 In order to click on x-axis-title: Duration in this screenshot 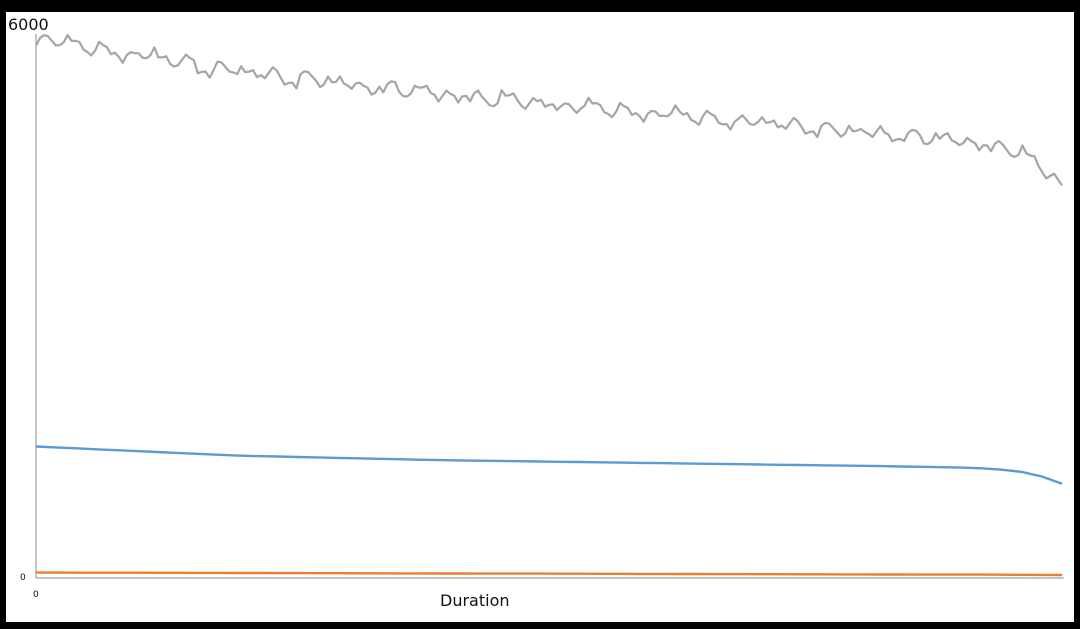, I will do `click(475, 600)`.